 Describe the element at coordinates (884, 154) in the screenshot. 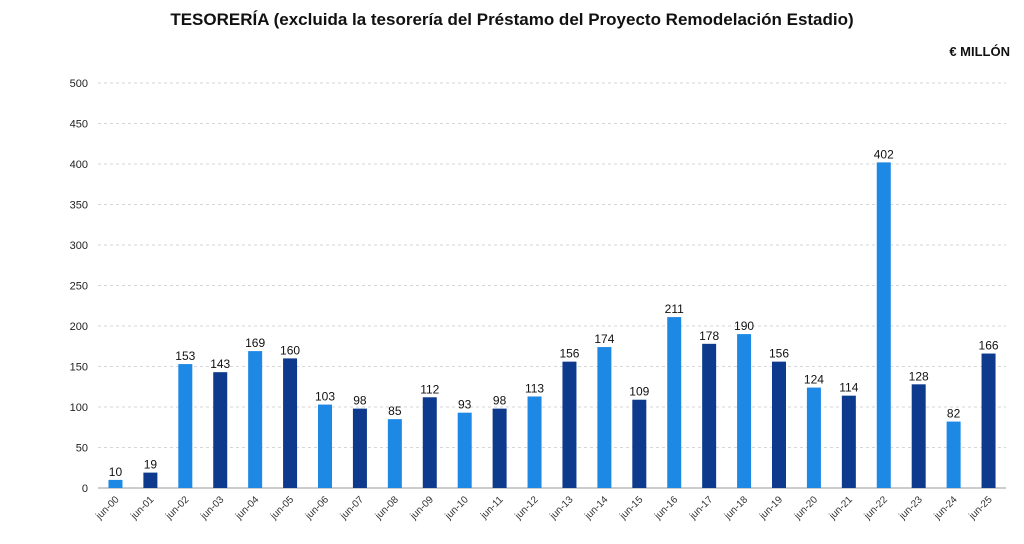

I see `data-label: 402` at that location.